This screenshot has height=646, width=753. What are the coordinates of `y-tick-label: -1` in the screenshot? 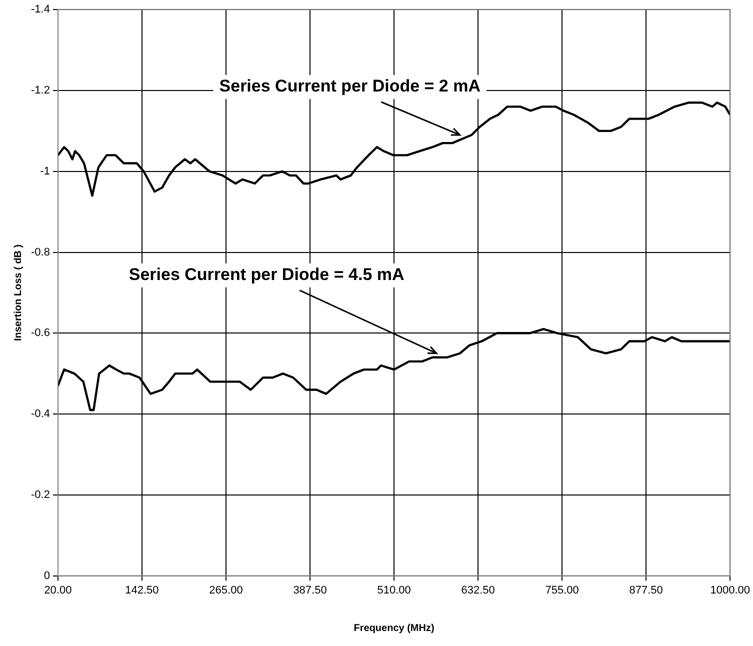 It's located at (45, 171).